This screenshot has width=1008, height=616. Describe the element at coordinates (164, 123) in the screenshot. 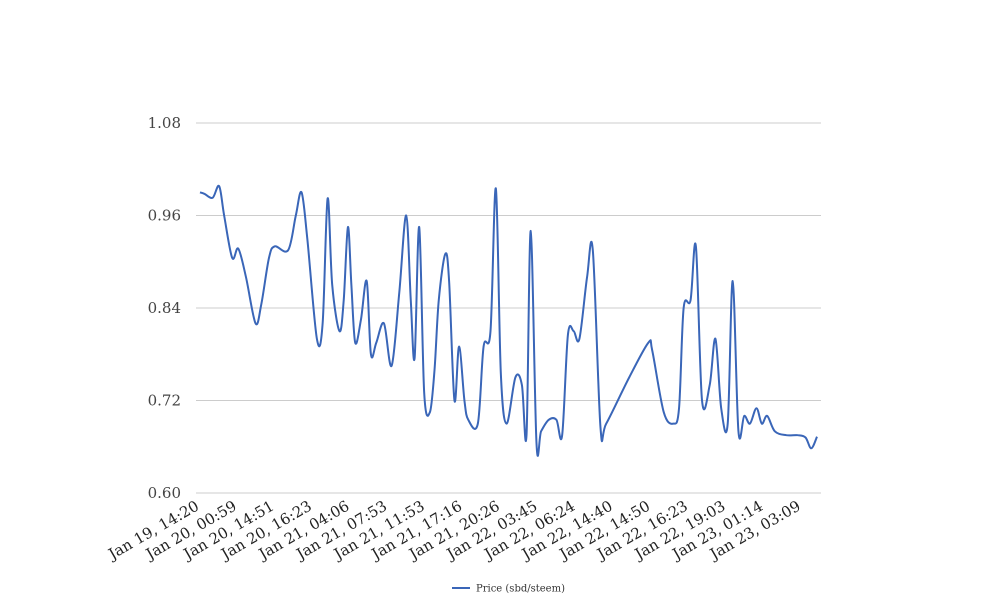

I see `y-tick-label: 1.08` at that location.